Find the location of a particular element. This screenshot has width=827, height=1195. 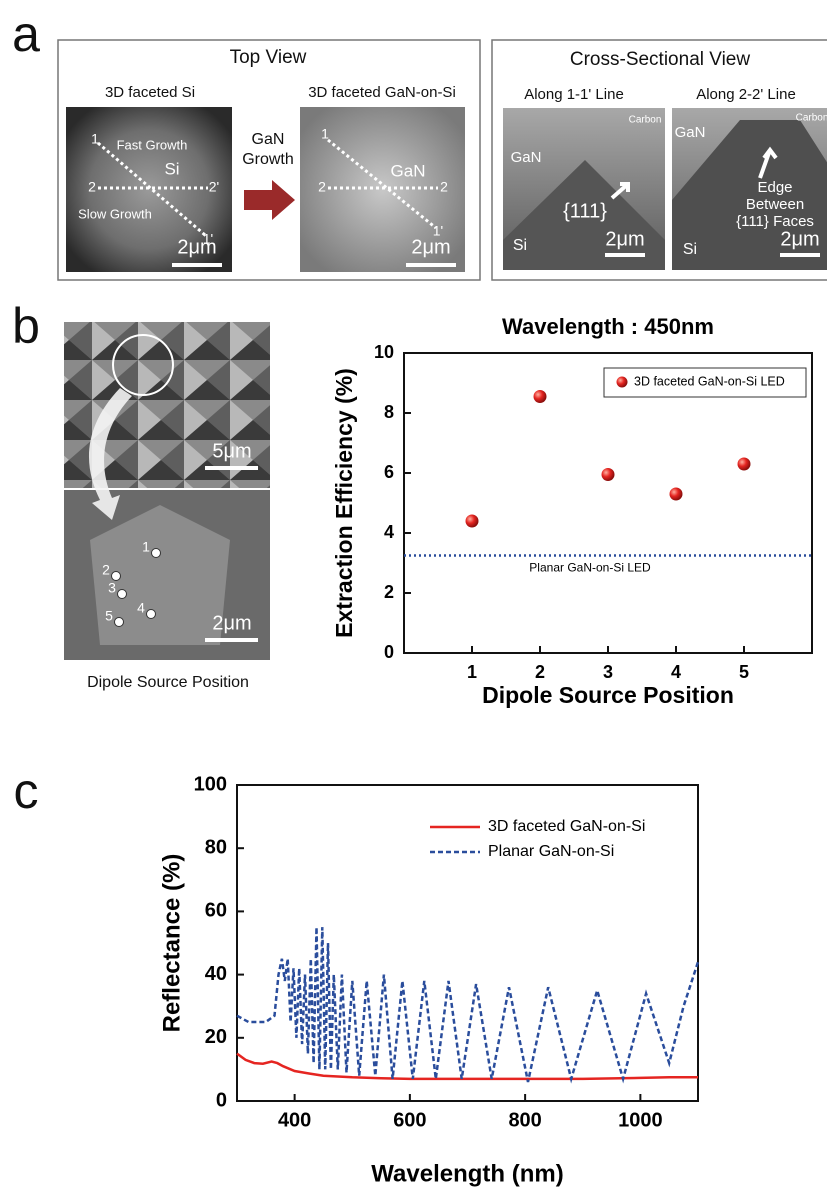

caption: Dipole Source Position is located at coordinates (168, 682).